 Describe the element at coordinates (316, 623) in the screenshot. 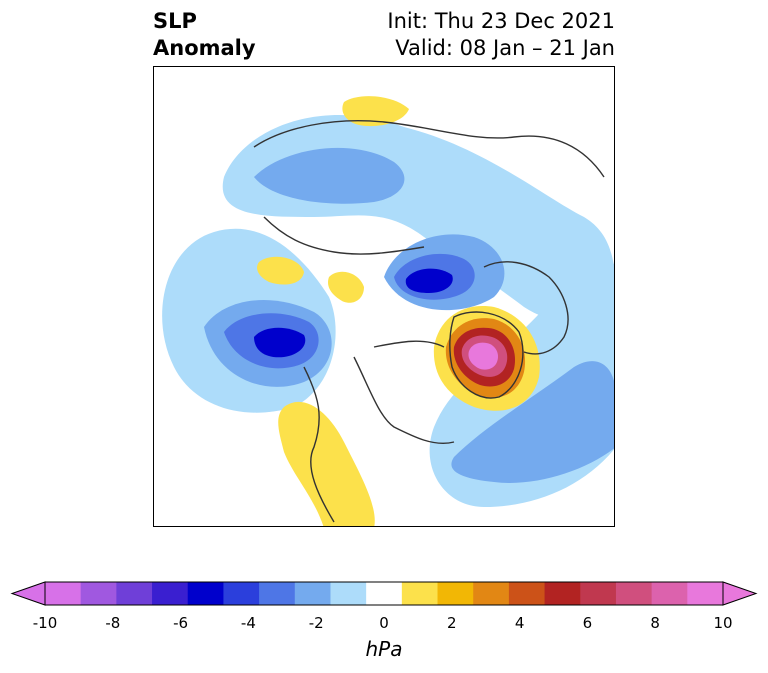

I see `colorbar-tick-label: -2` at that location.